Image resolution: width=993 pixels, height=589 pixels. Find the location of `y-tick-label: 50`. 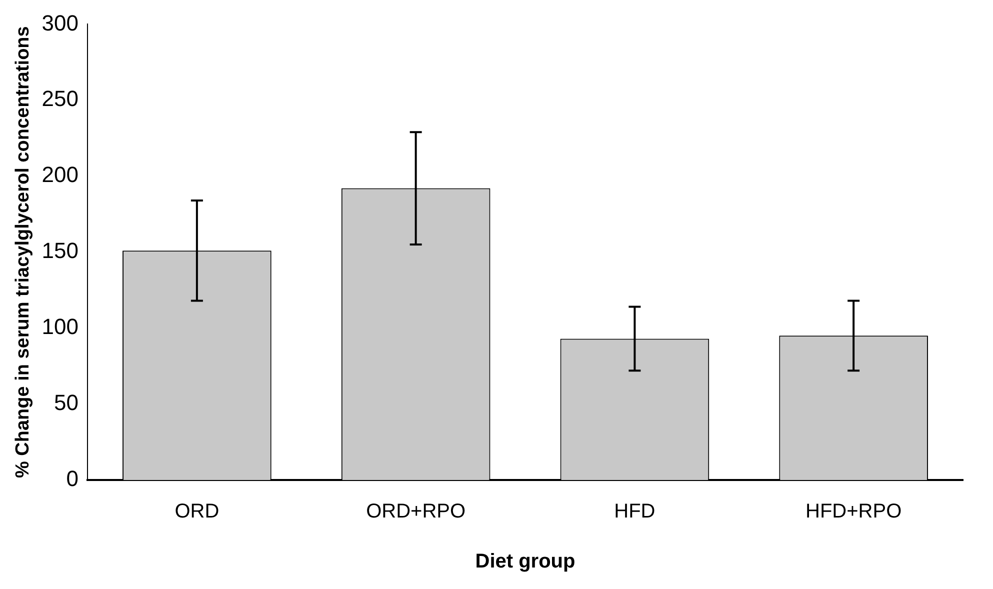

y-tick-label: 50 is located at coordinates (66, 403).